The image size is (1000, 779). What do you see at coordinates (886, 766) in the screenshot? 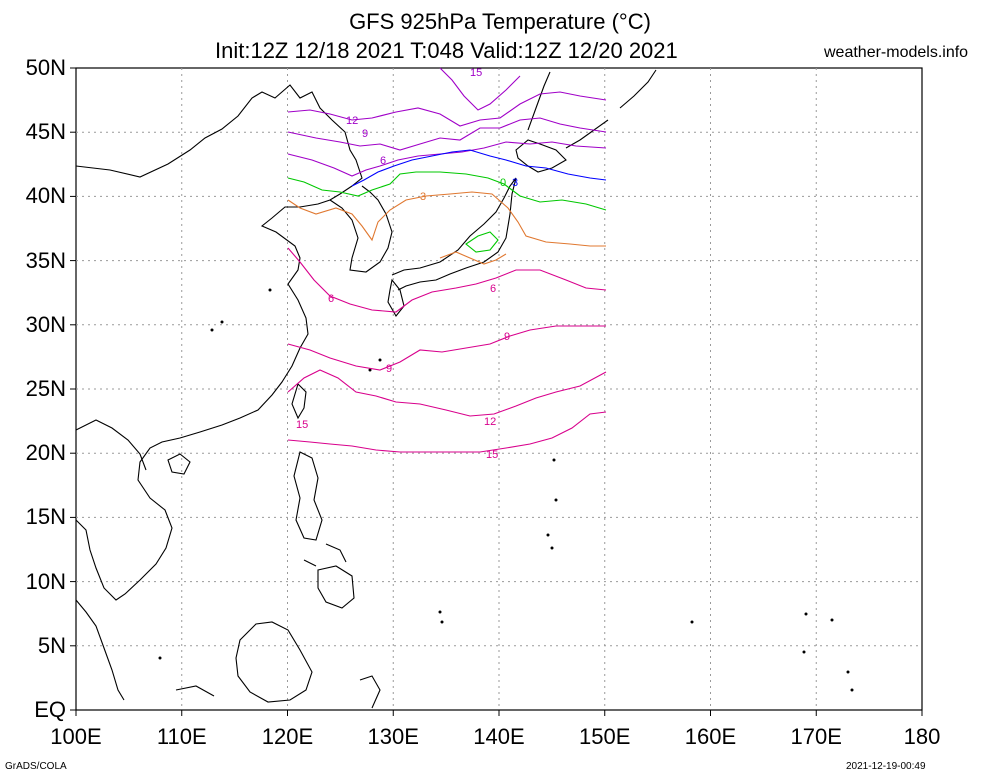
I see `render-timestamp: 2021-12-19-00:49` at bounding box center [886, 766].